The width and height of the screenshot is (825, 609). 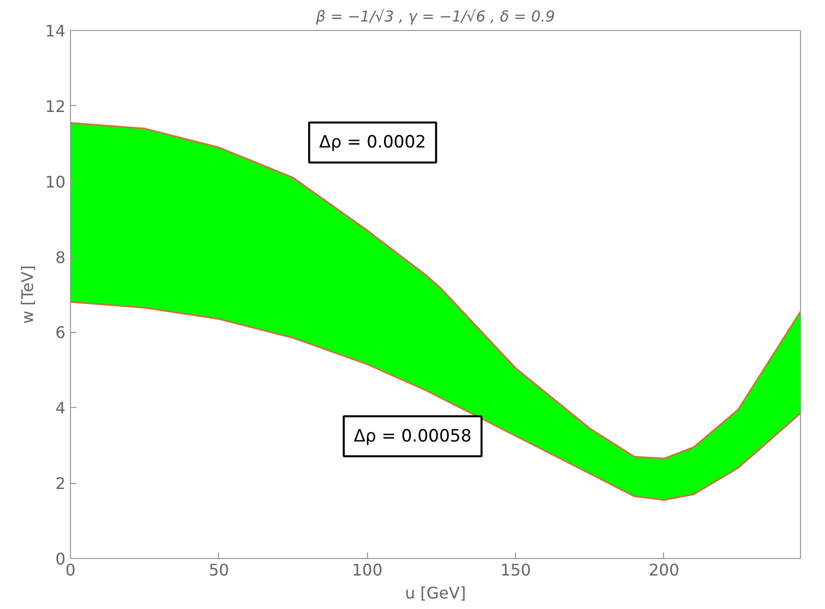 What do you see at coordinates (435, 17) in the screenshot?
I see `chart-title: β = −1/√3 , γ = −1/√6 , δ = 0.9` at bounding box center [435, 17].